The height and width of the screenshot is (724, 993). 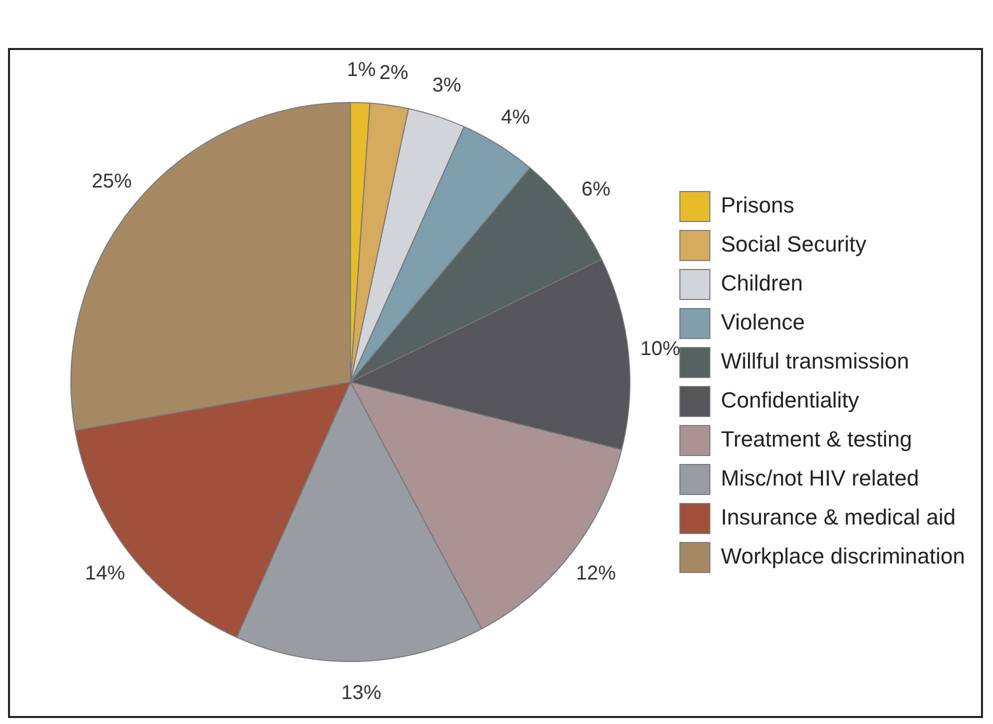 What do you see at coordinates (790, 400) in the screenshot?
I see `legend-label: Confidentiality` at bounding box center [790, 400].